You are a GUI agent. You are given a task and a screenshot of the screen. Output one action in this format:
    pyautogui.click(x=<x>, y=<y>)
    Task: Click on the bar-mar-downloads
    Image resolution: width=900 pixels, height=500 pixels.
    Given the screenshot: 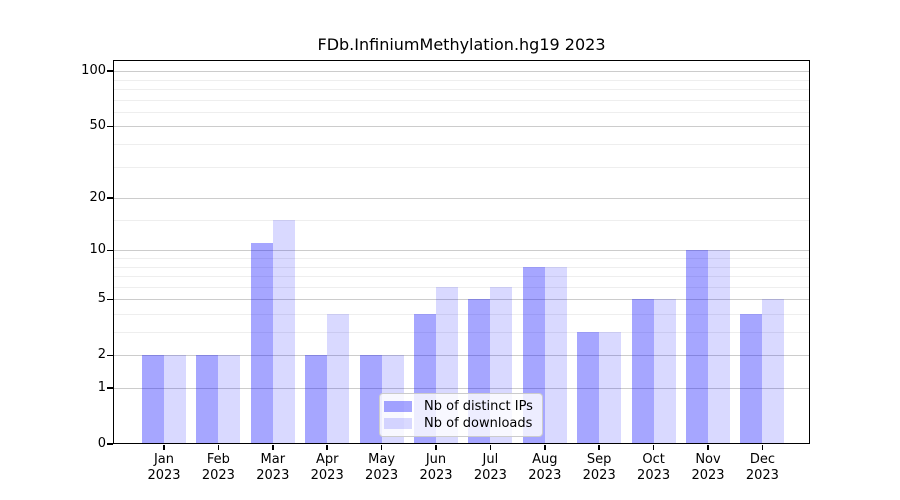 What is the action you would take?
    pyautogui.click(x=283, y=332)
    